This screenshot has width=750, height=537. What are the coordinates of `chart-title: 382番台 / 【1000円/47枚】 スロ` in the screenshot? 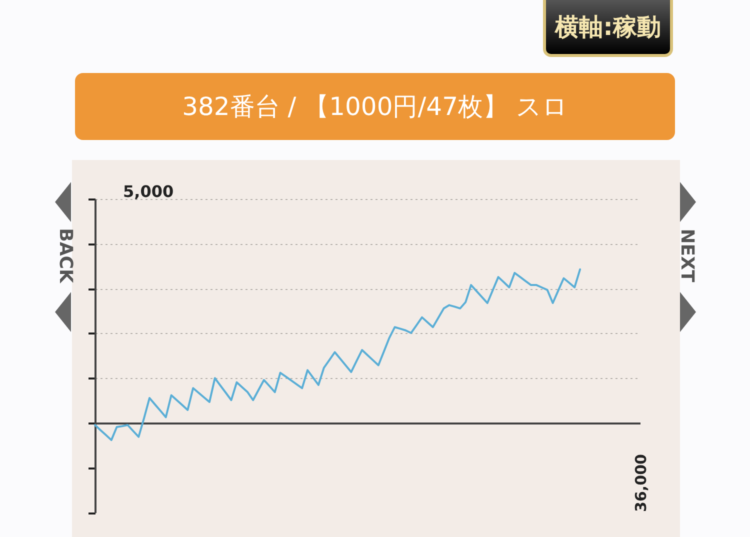 It's located at (375, 106).